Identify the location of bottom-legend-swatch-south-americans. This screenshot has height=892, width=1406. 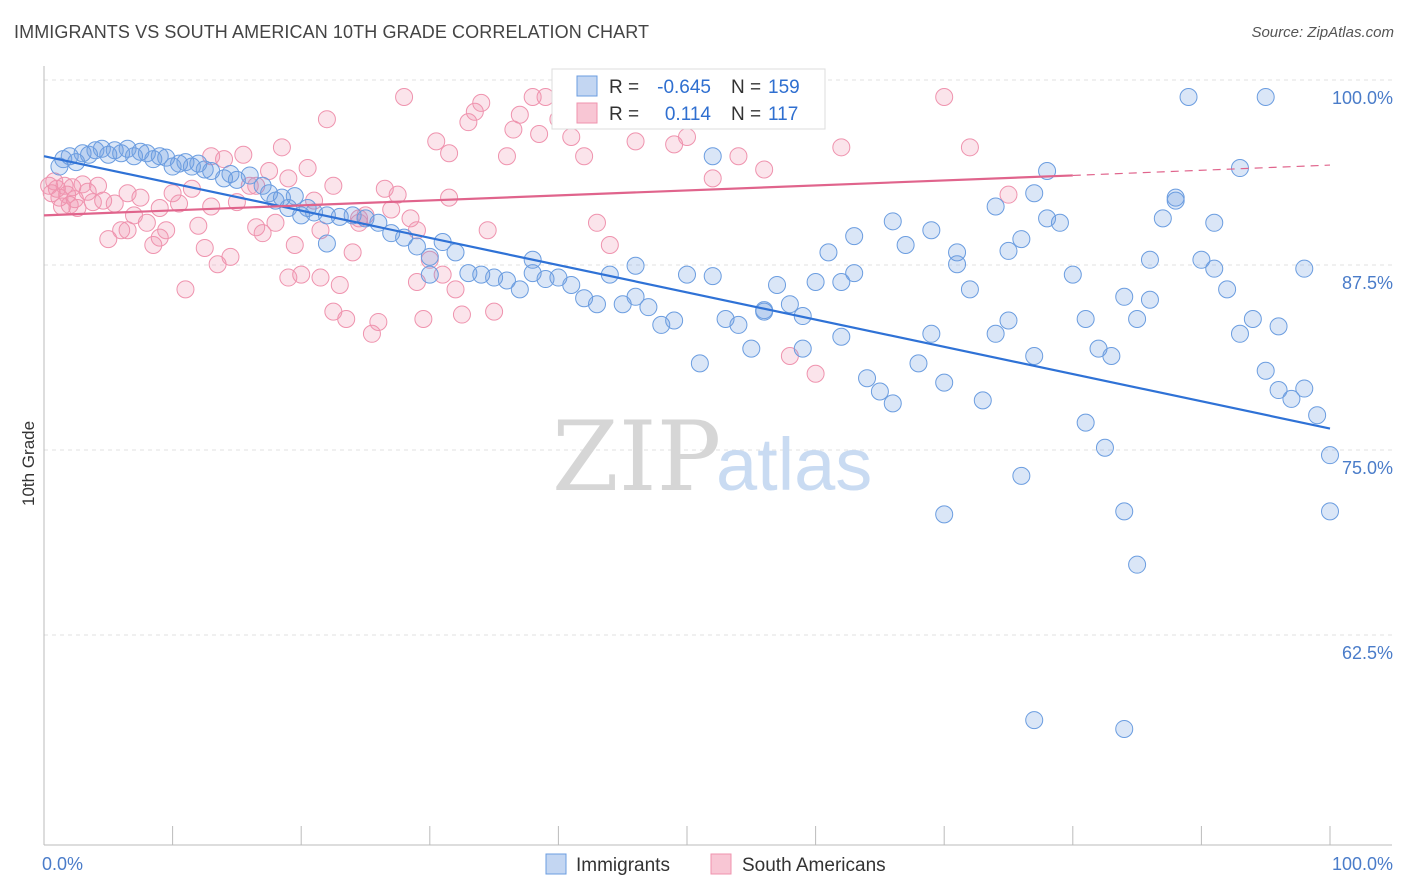
(721, 864).